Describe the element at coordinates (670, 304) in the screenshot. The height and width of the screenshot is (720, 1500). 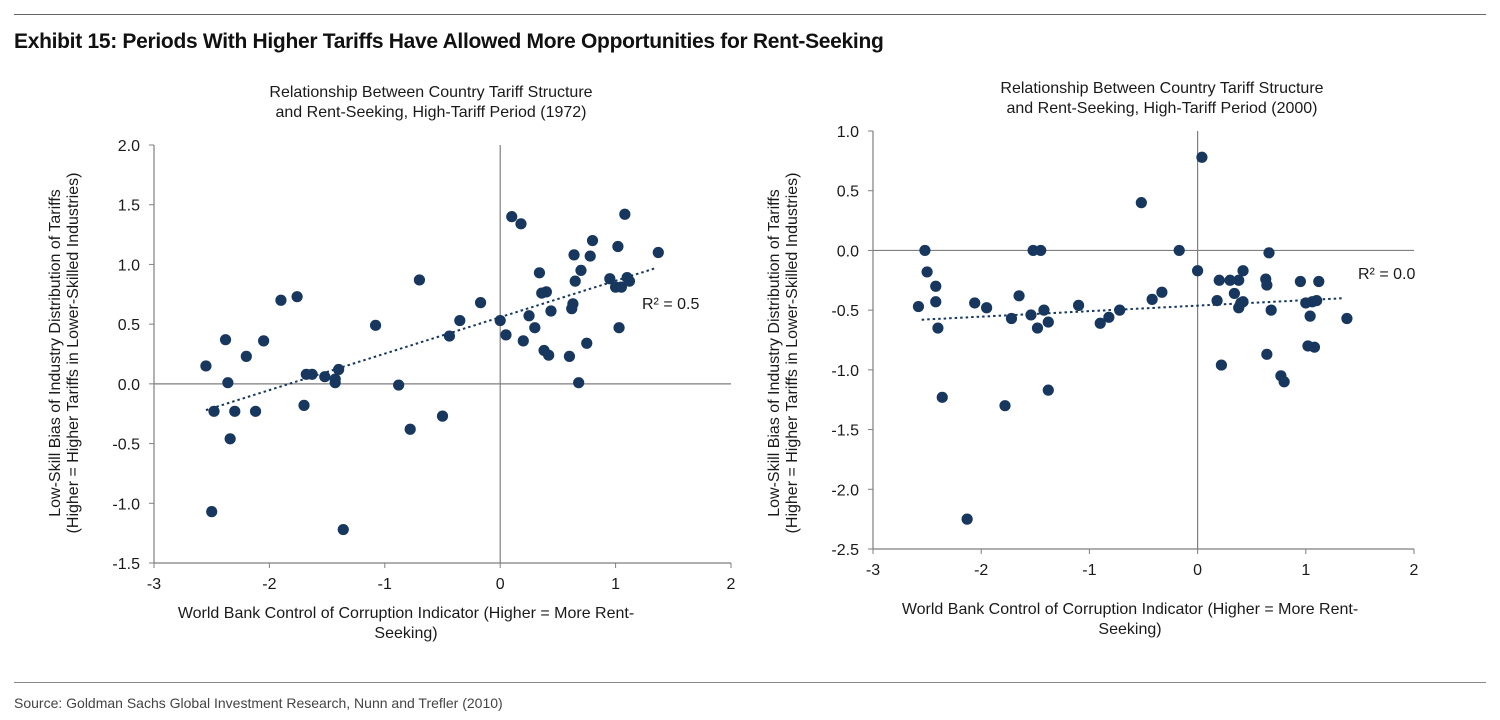
I see `r-squared-label: R² = 0.5` at that location.